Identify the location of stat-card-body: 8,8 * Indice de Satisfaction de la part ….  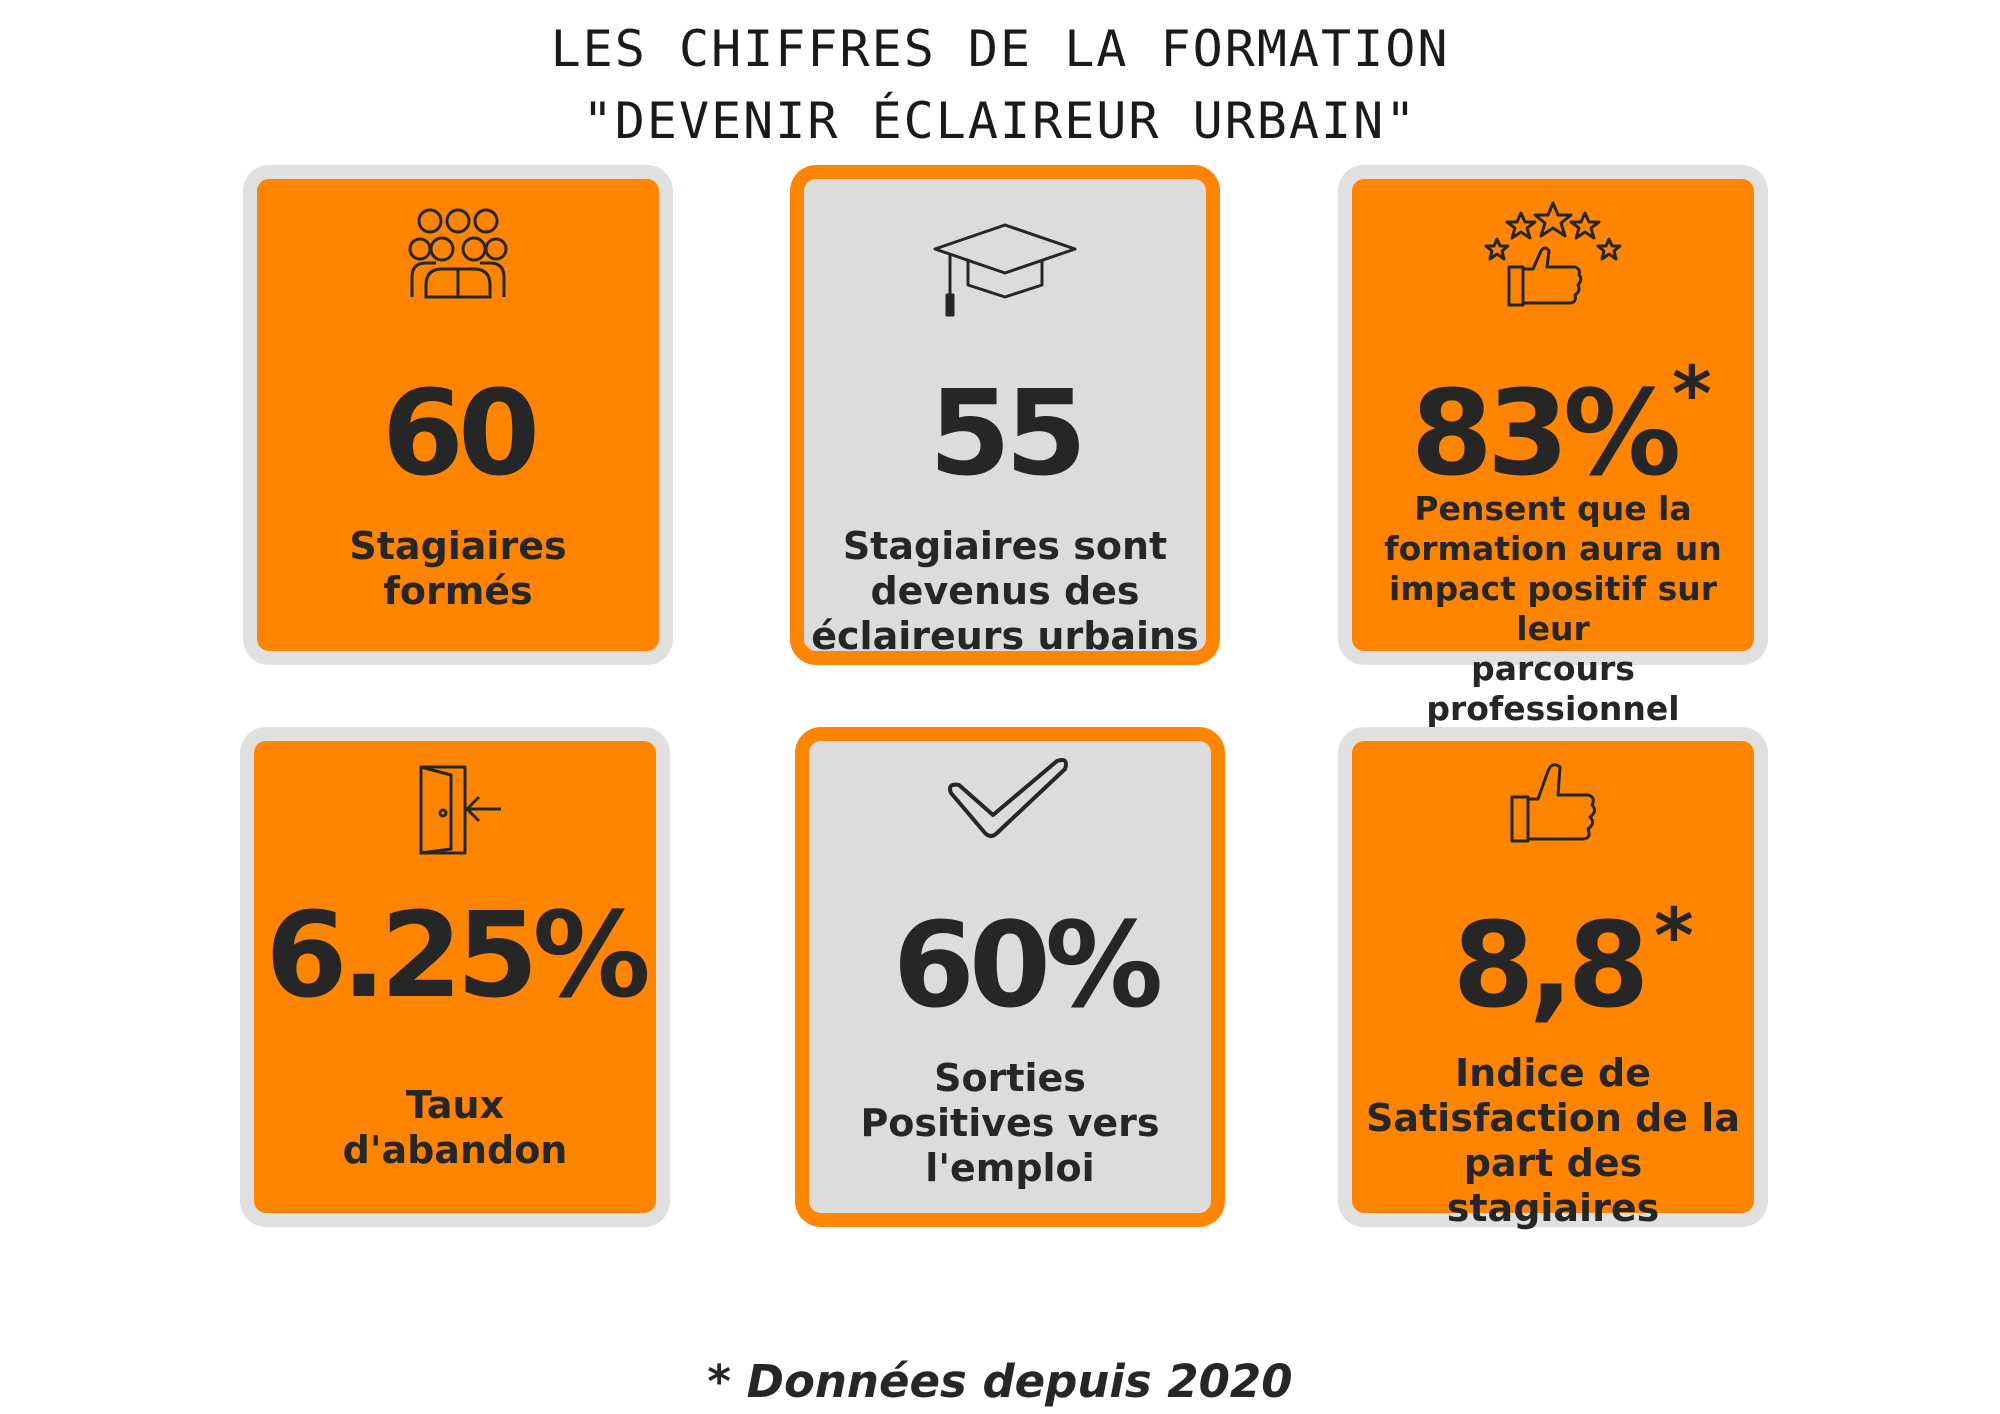
(1553, 985).